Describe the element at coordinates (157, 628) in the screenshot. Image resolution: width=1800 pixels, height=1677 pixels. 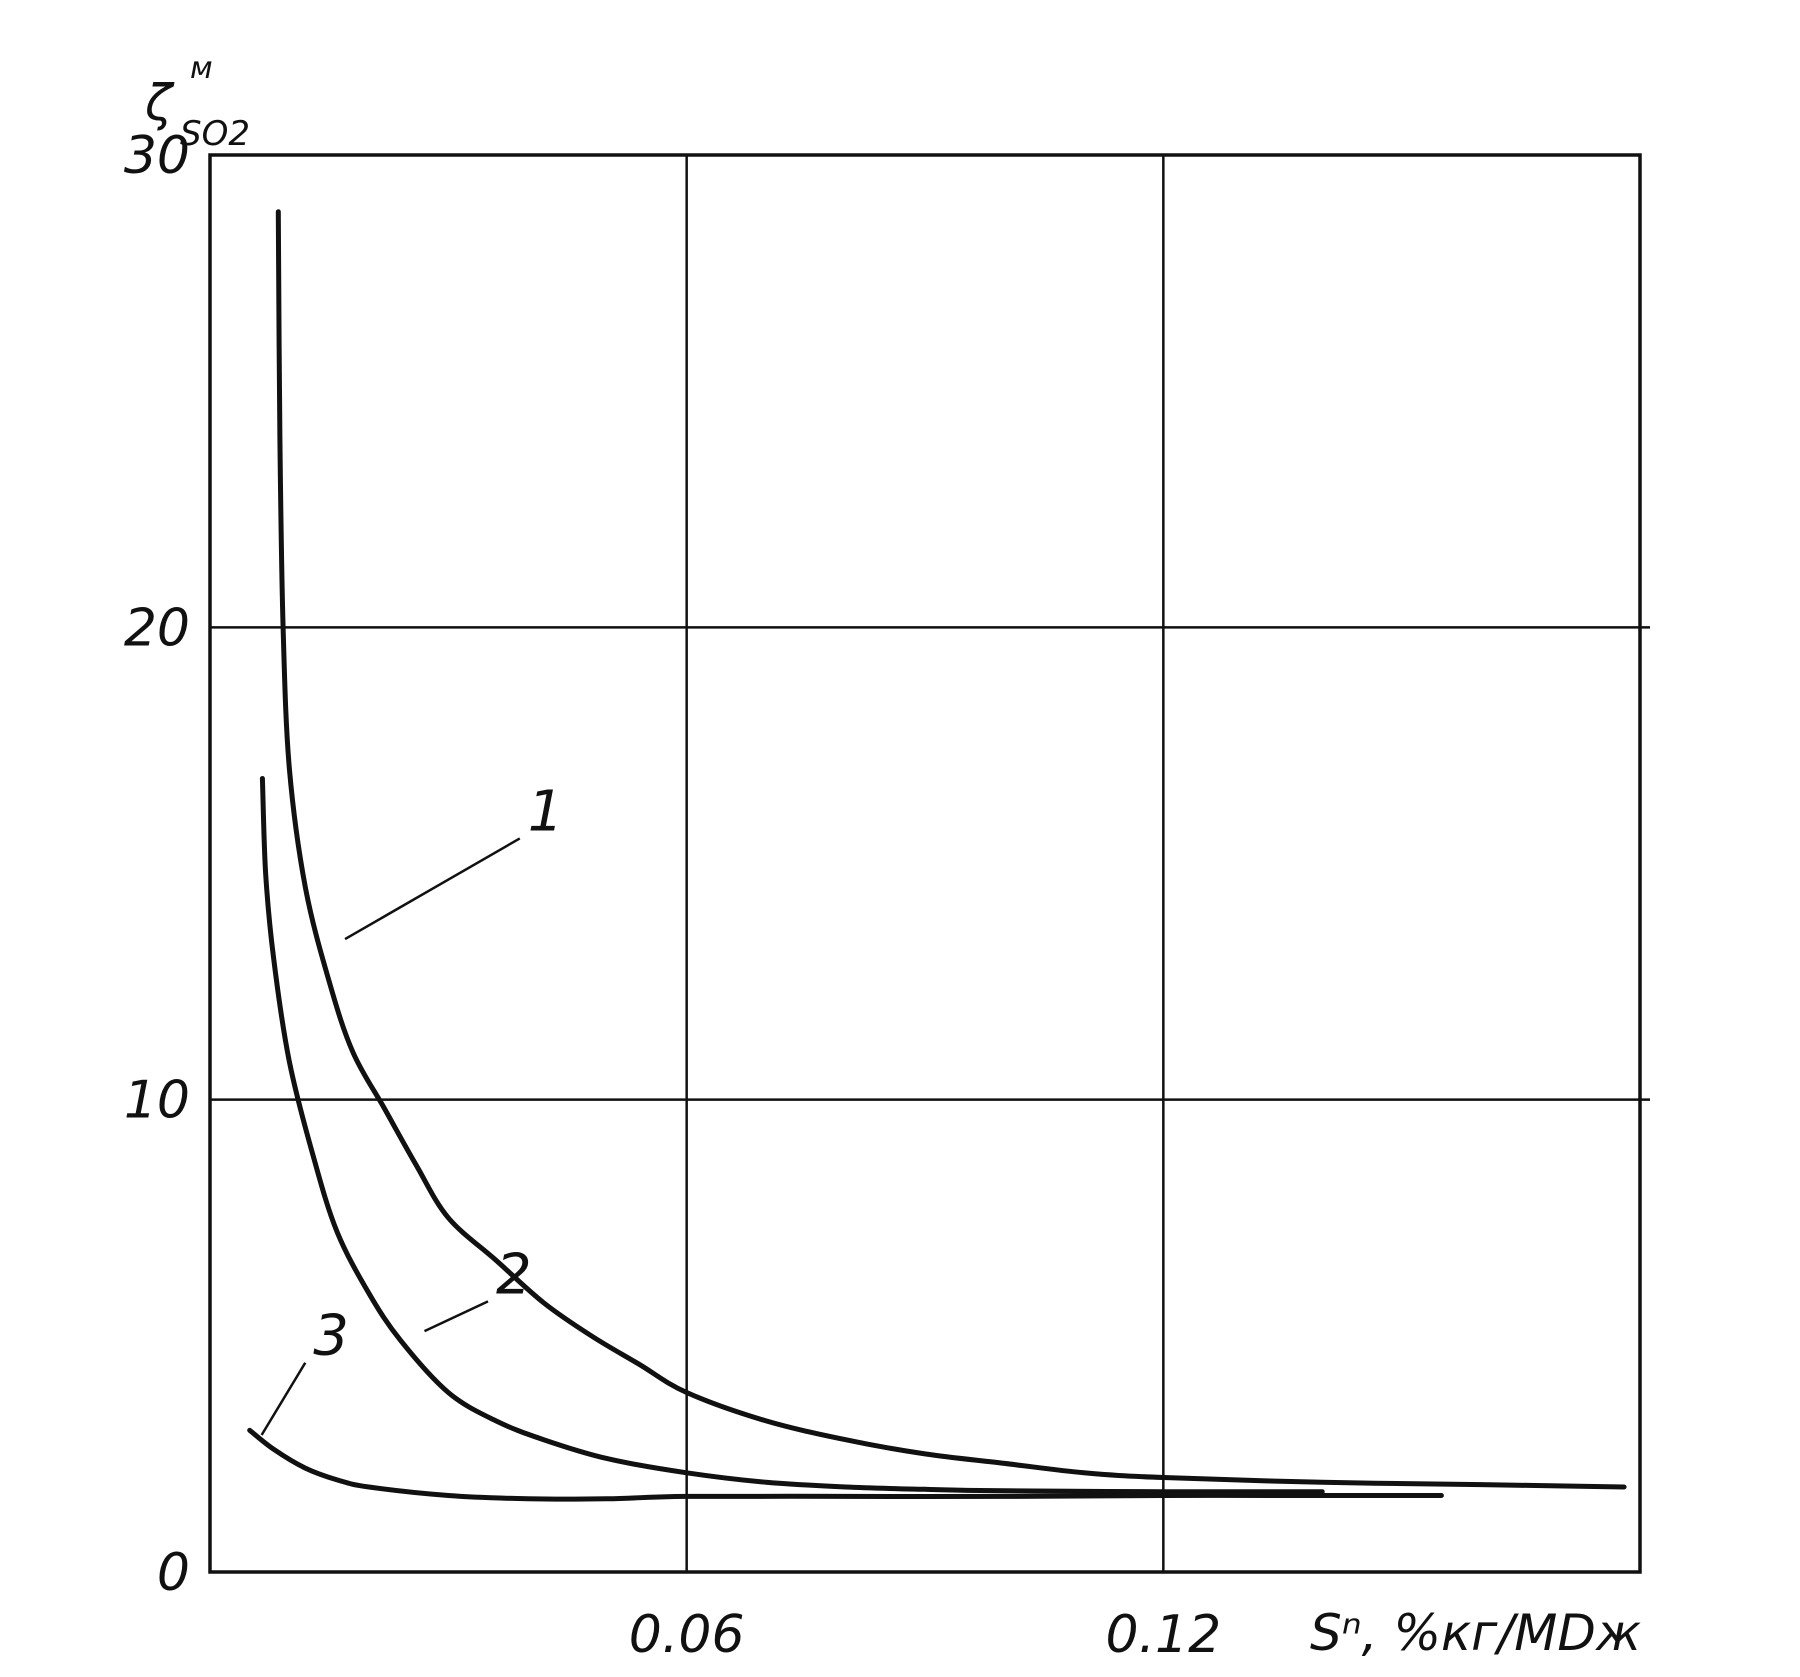
I see `y-tick-label: 20` at that location.